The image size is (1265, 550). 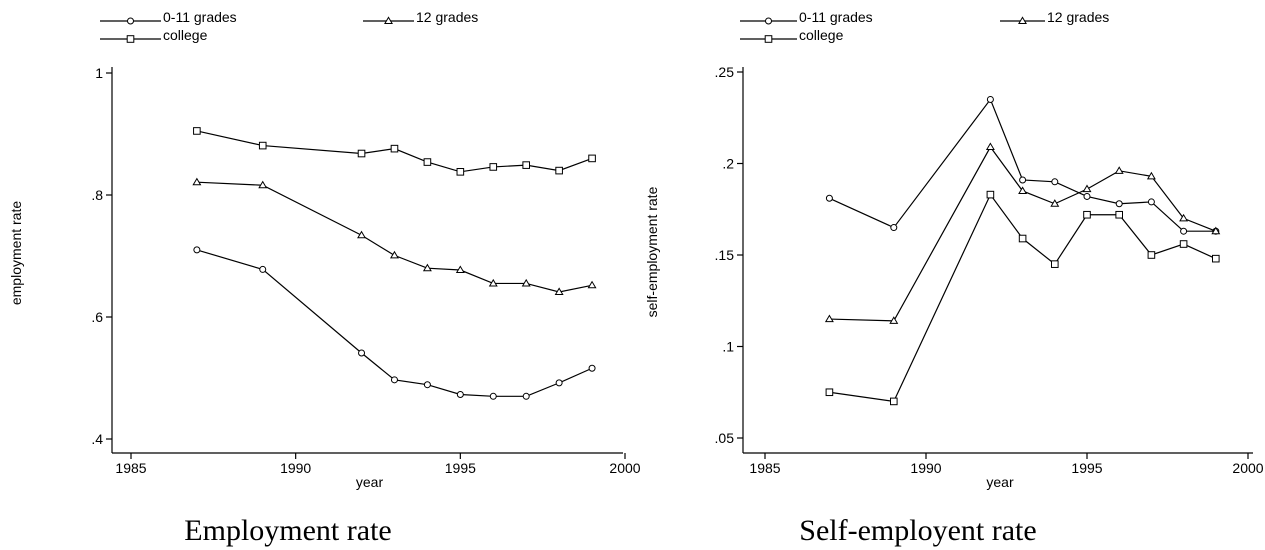 What do you see at coordinates (836, 17) in the screenshot?
I see `legend-label: 0-11 grades` at bounding box center [836, 17].